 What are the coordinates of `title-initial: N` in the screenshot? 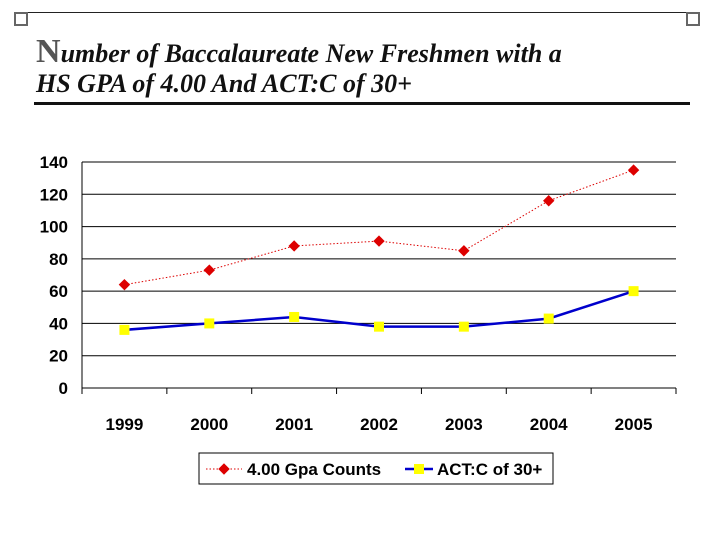 It's located at (48, 51).